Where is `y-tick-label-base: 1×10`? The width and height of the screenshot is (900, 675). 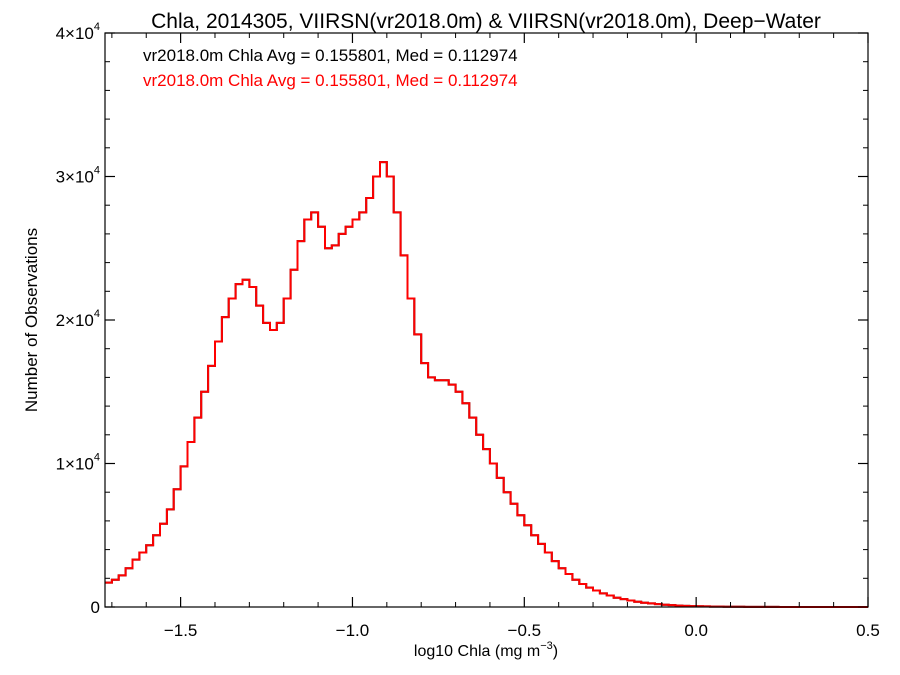 y-tick-label-base: 1×10 is located at coordinates (75, 464).